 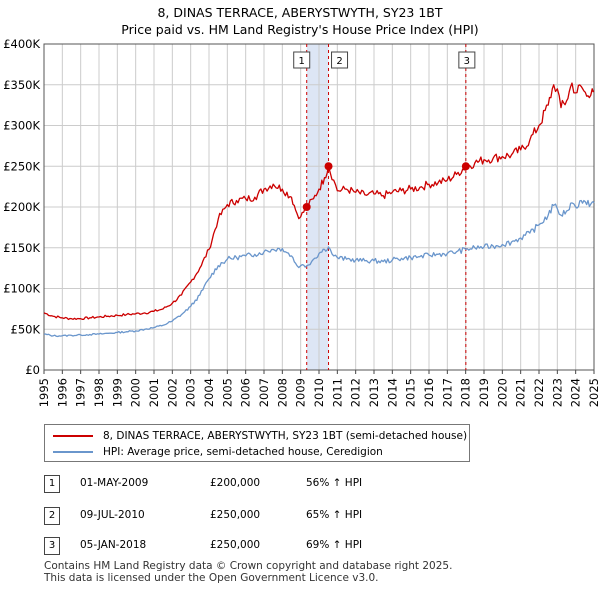 What do you see at coordinates (21, 207) in the screenshot?
I see `y-tick-label: £200K` at bounding box center [21, 207].